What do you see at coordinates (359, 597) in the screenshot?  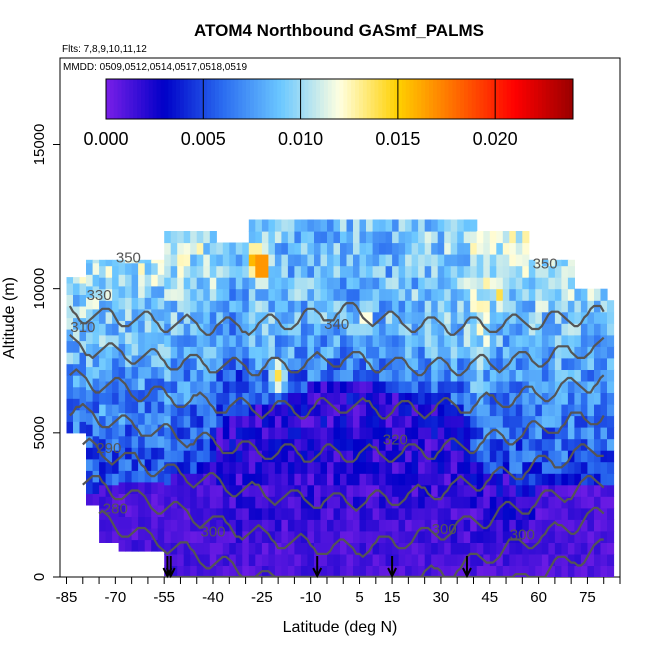 I see `x-tick-label: 5` at bounding box center [359, 597].